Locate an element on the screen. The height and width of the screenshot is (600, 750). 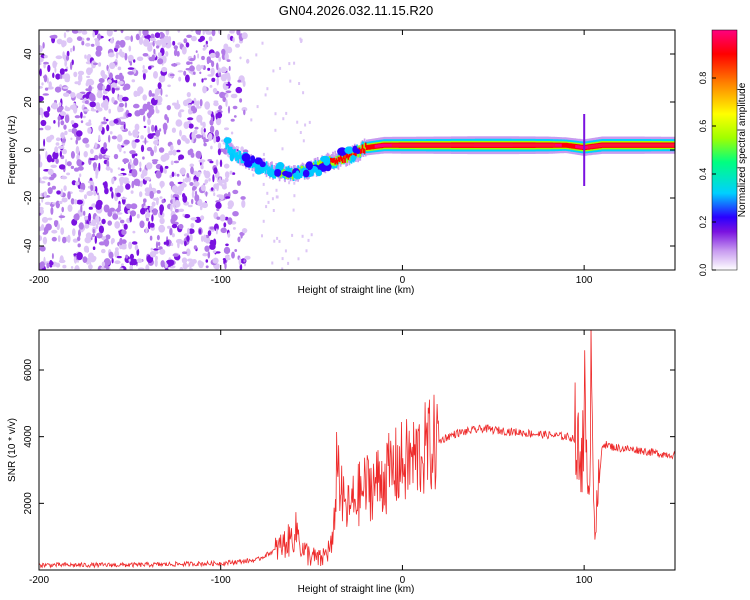
y-tick-label: 4000 is located at coordinates (28, 436).